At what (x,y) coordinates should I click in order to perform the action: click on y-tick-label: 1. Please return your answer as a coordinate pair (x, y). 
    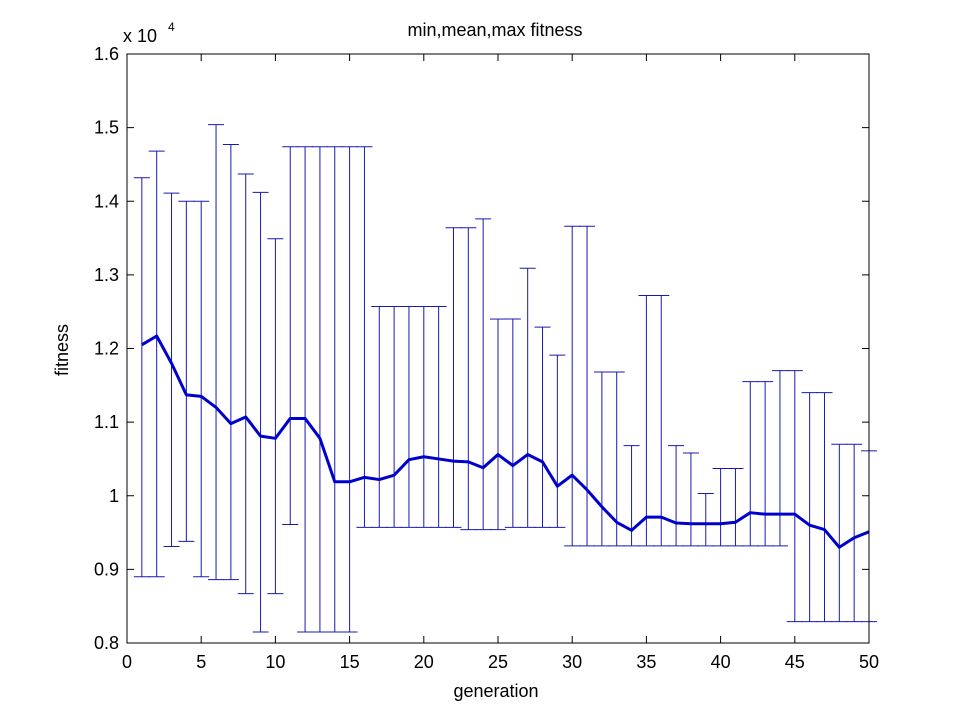
    Looking at the image, I should click on (114, 496).